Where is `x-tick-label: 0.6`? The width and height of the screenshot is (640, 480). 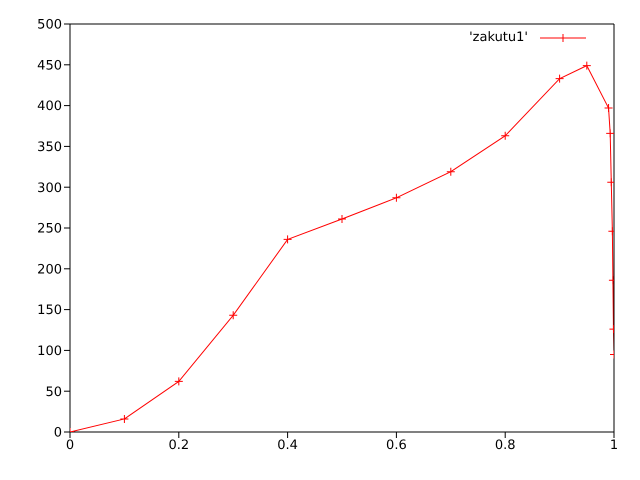
x-tick-label: 0.6 is located at coordinates (396, 446).